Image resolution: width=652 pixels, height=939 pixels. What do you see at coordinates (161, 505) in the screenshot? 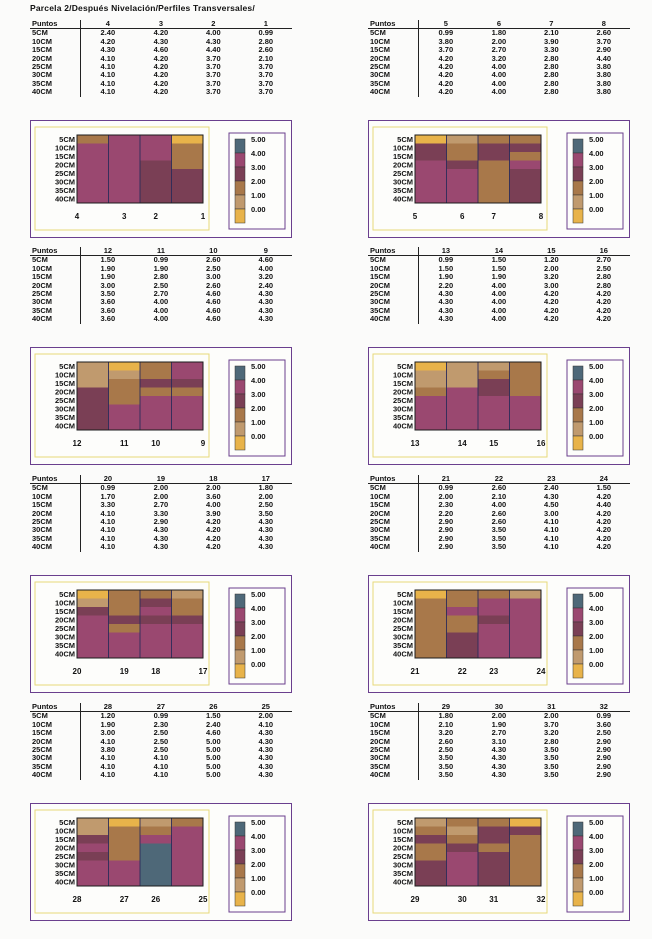
I see `table-row: 15CM 3.30 2.70 4.00 2.50` at bounding box center [161, 505].